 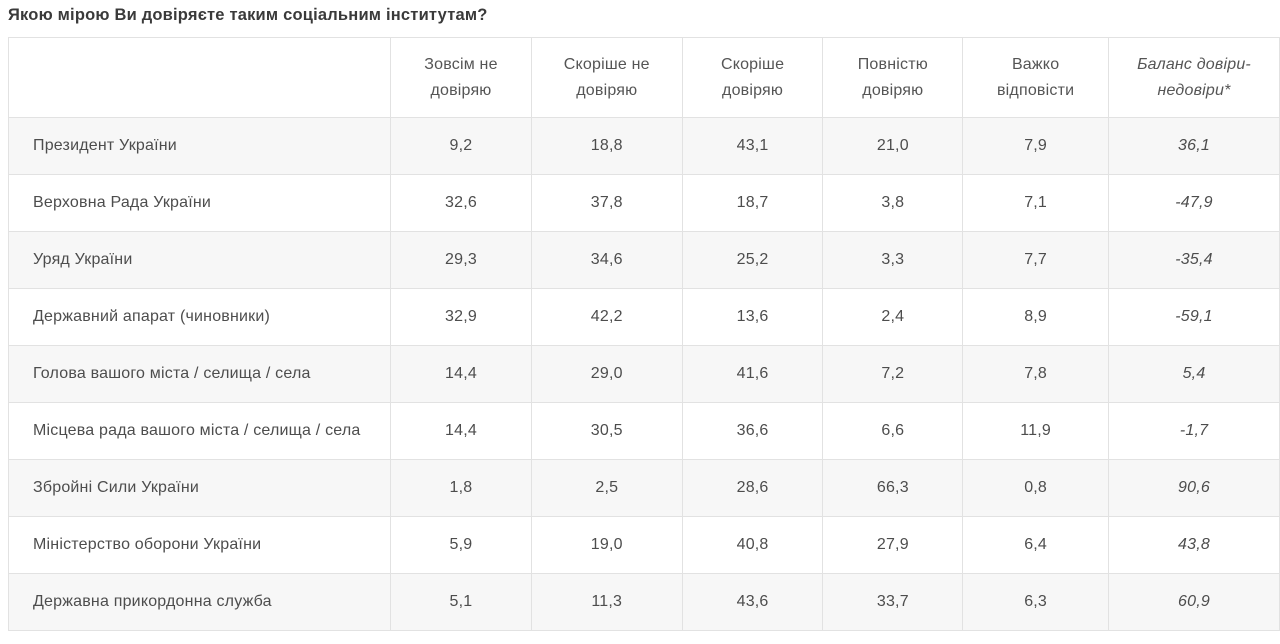 I want to click on cell-value: 0,8, so click(x=1036, y=488).